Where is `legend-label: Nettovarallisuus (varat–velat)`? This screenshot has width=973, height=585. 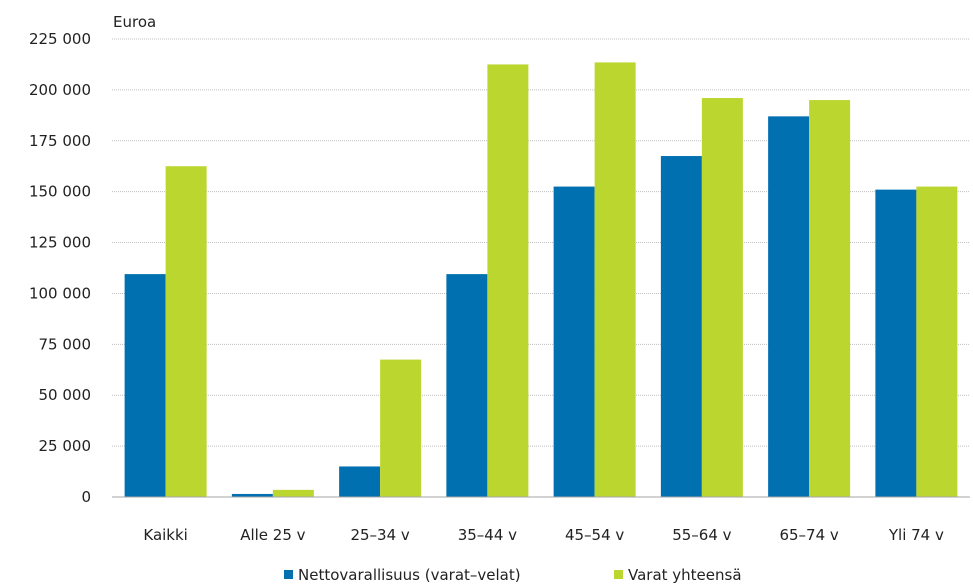 legend-label: Nettovarallisuus (varat–velat) is located at coordinates (409, 575).